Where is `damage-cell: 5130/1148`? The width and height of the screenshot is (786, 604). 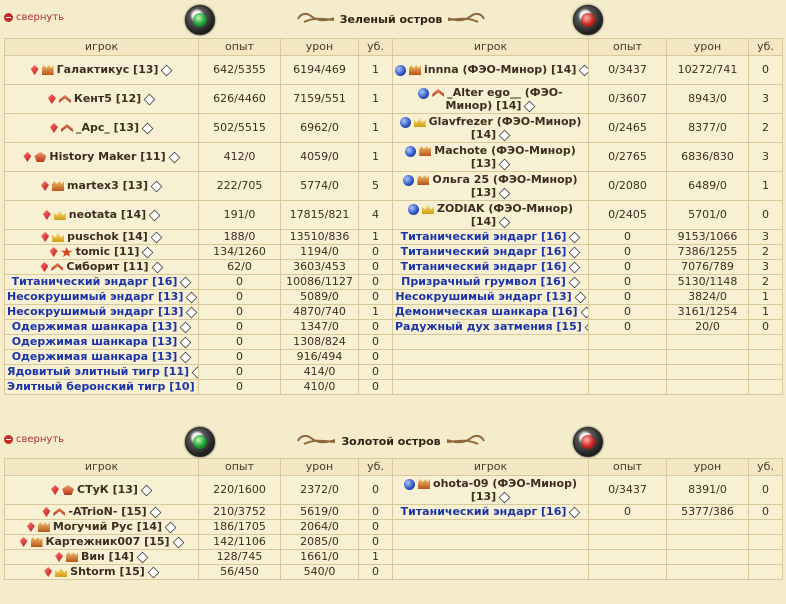 damage-cell: 5130/1148 is located at coordinates (707, 282).